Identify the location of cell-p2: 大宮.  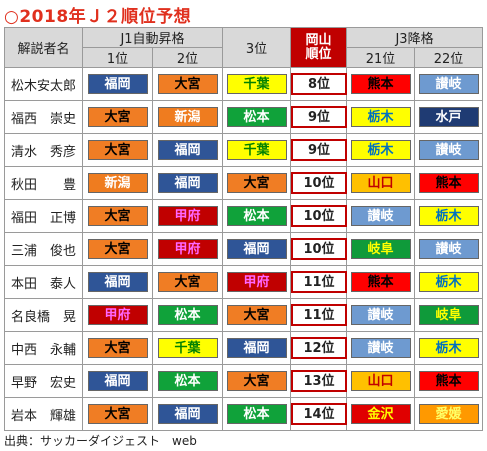
(187, 282).